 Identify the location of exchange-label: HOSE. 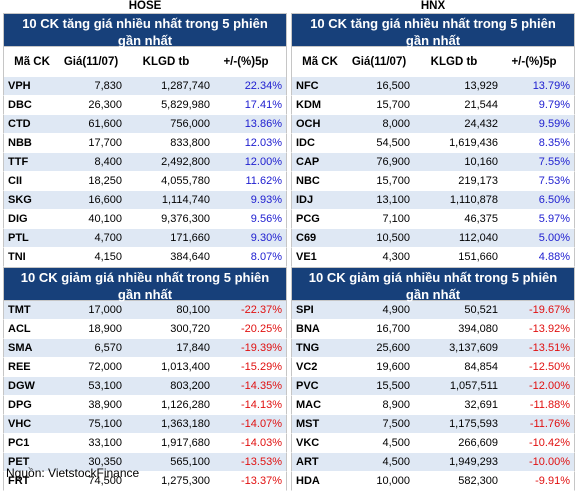
(145, 6).